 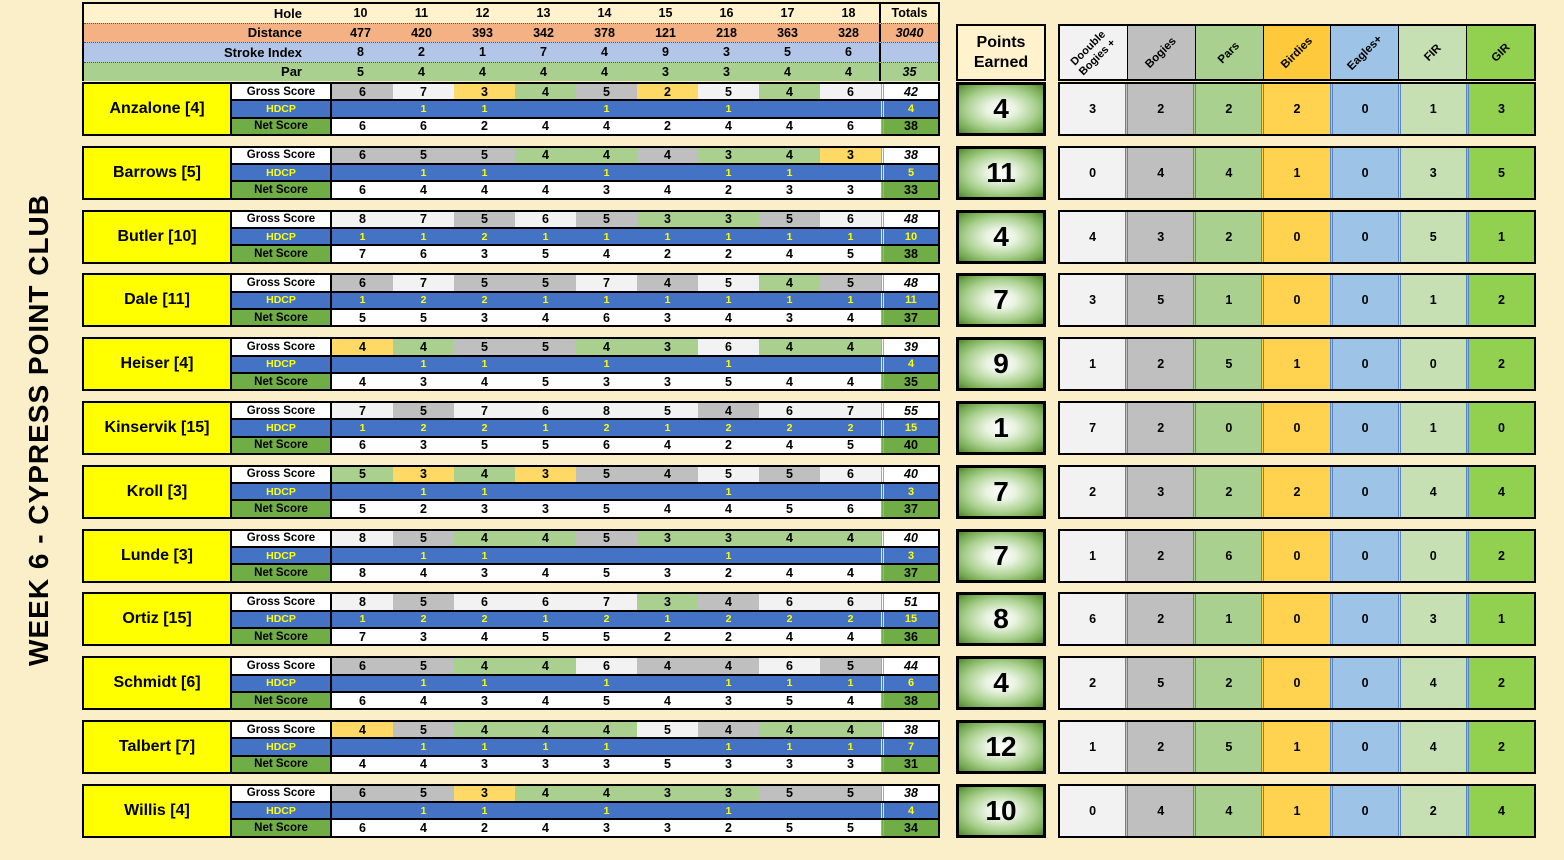 What do you see at coordinates (604, 71) in the screenshot?
I see `par-cell-h14: 4` at bounding box center [604, 71].